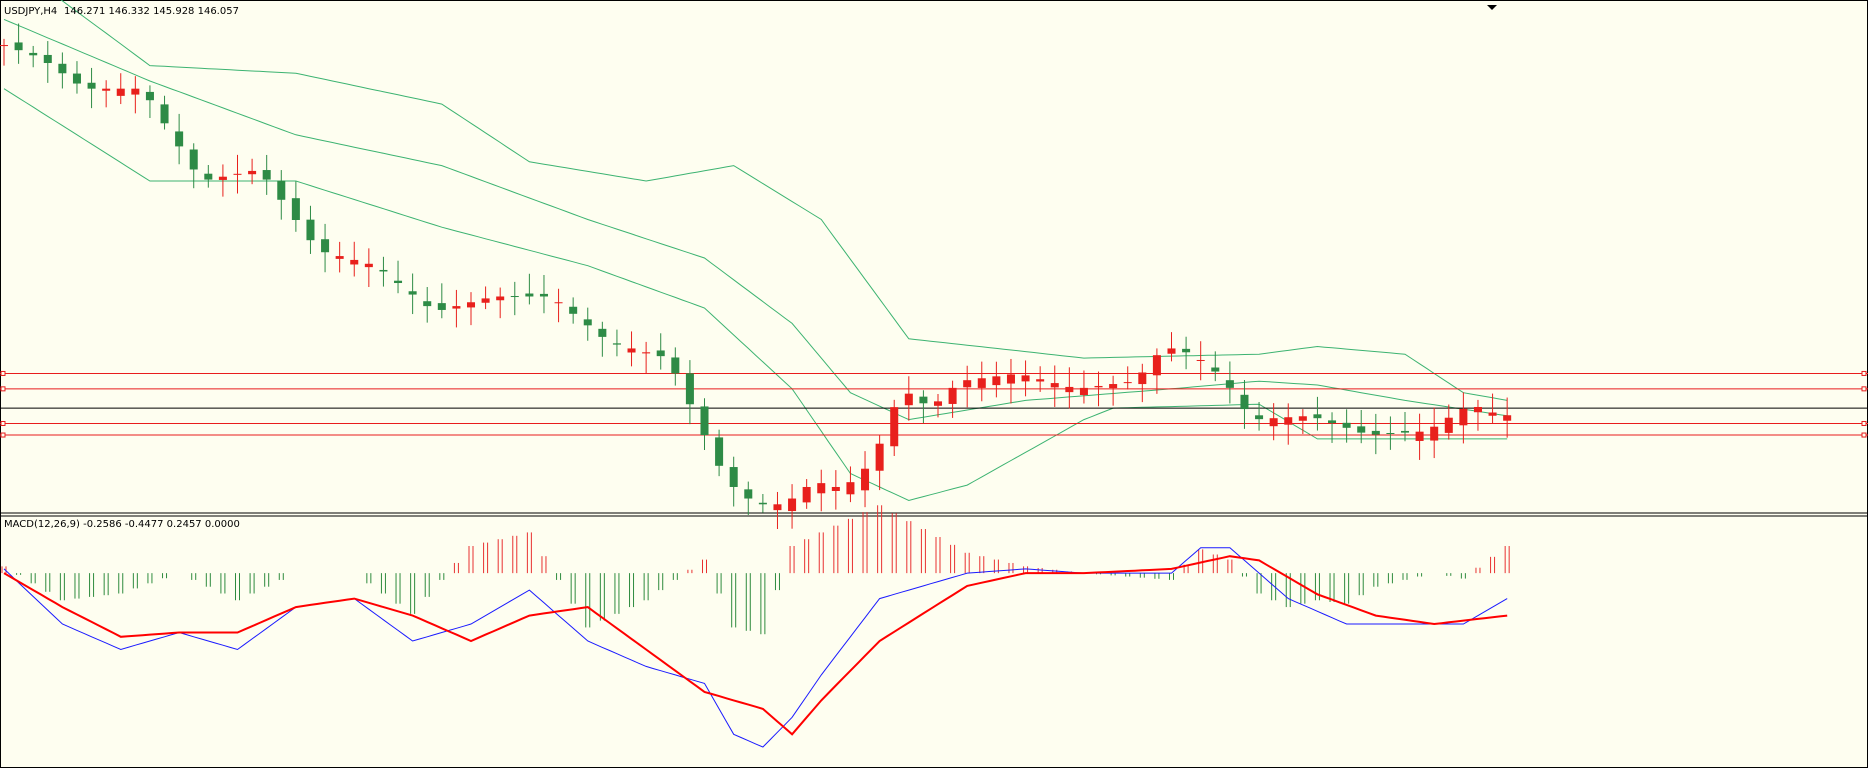  I want to click on horizontal-levels, so click(934, 404).